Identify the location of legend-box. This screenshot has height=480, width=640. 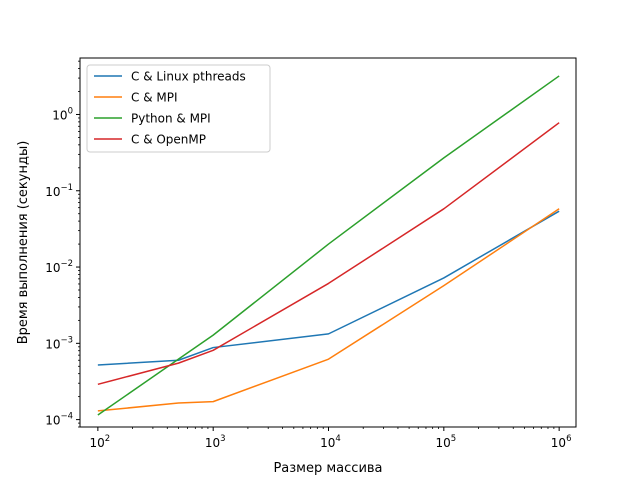
(178, 108).